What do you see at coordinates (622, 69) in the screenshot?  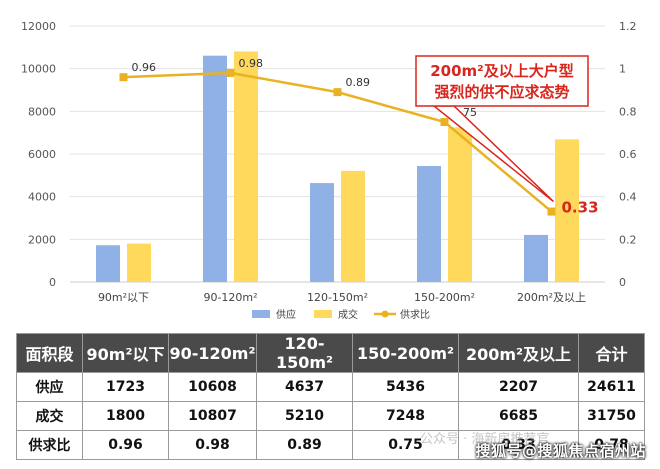 I see `y-right-tick-label: 1` at bounding box center [622, 69].